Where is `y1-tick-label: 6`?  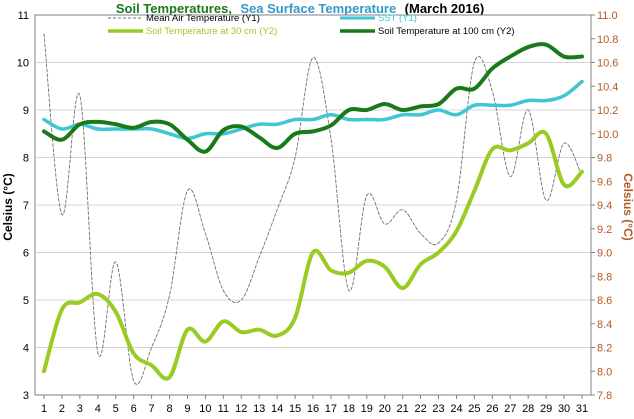
y1-tick-label: 6 is located at coordinates (26, 254).